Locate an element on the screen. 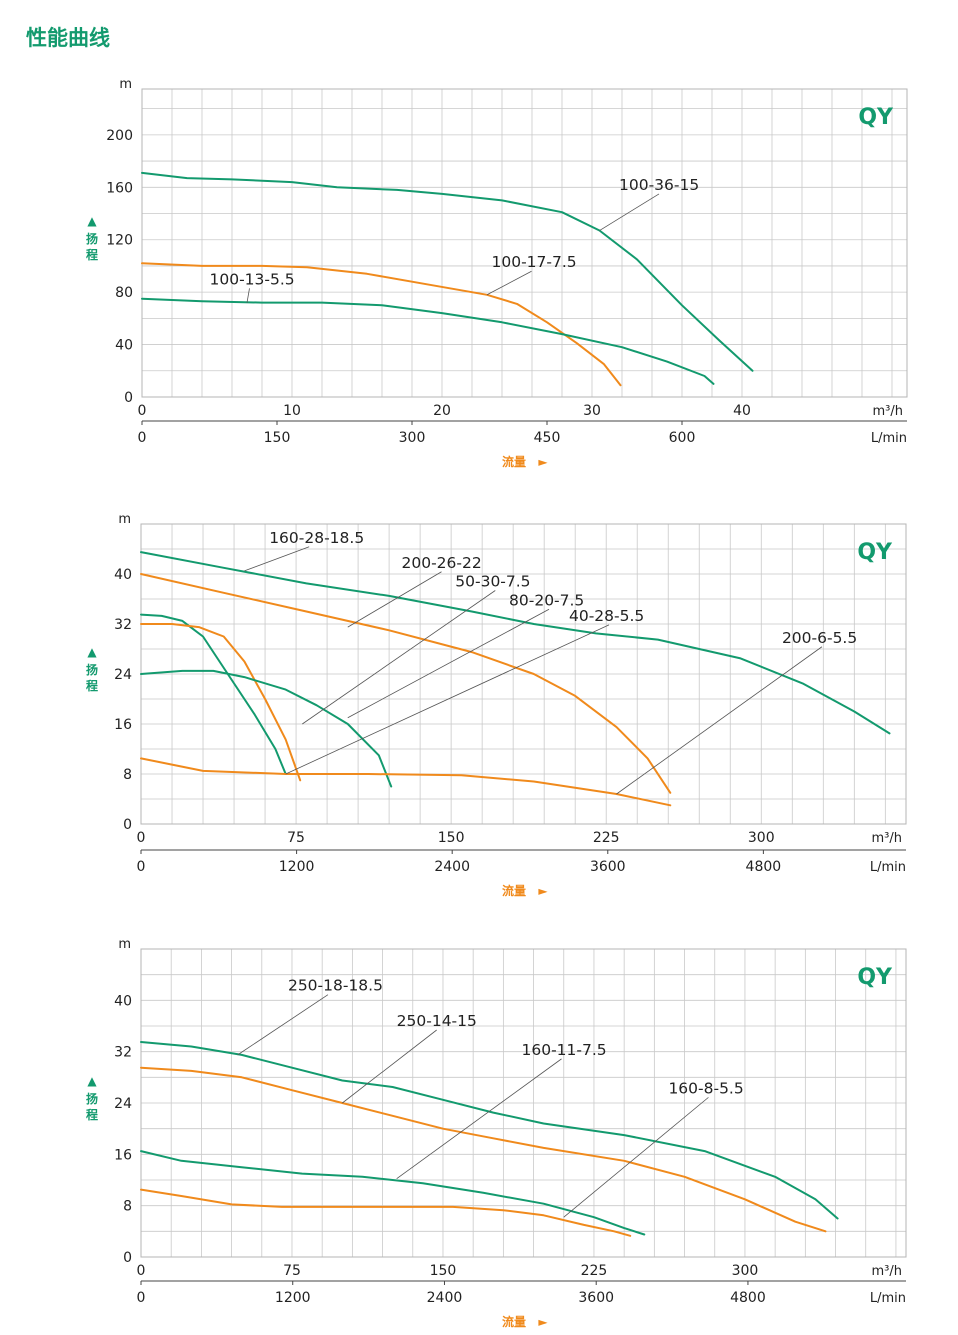 The image size is (958, 1335). y-tick-label: 80 is located at coordinates (124, 293).